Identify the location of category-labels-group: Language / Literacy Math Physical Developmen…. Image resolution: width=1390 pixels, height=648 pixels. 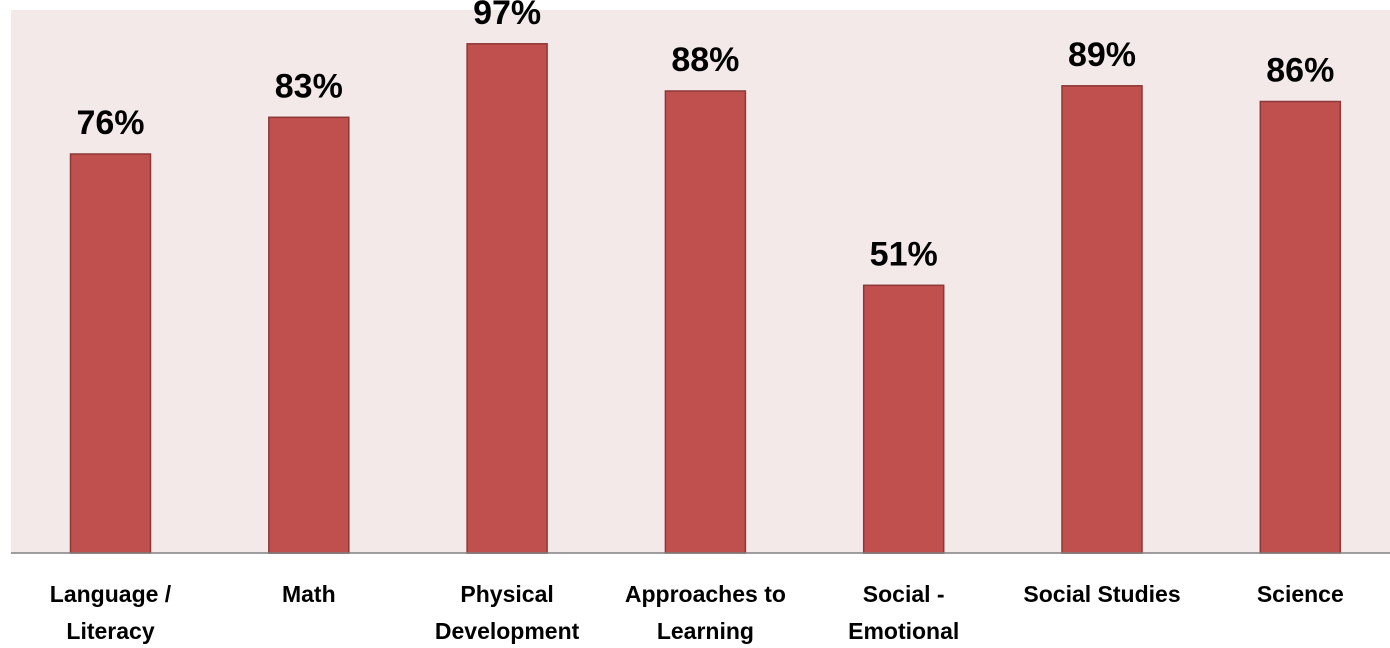
(697, 612).